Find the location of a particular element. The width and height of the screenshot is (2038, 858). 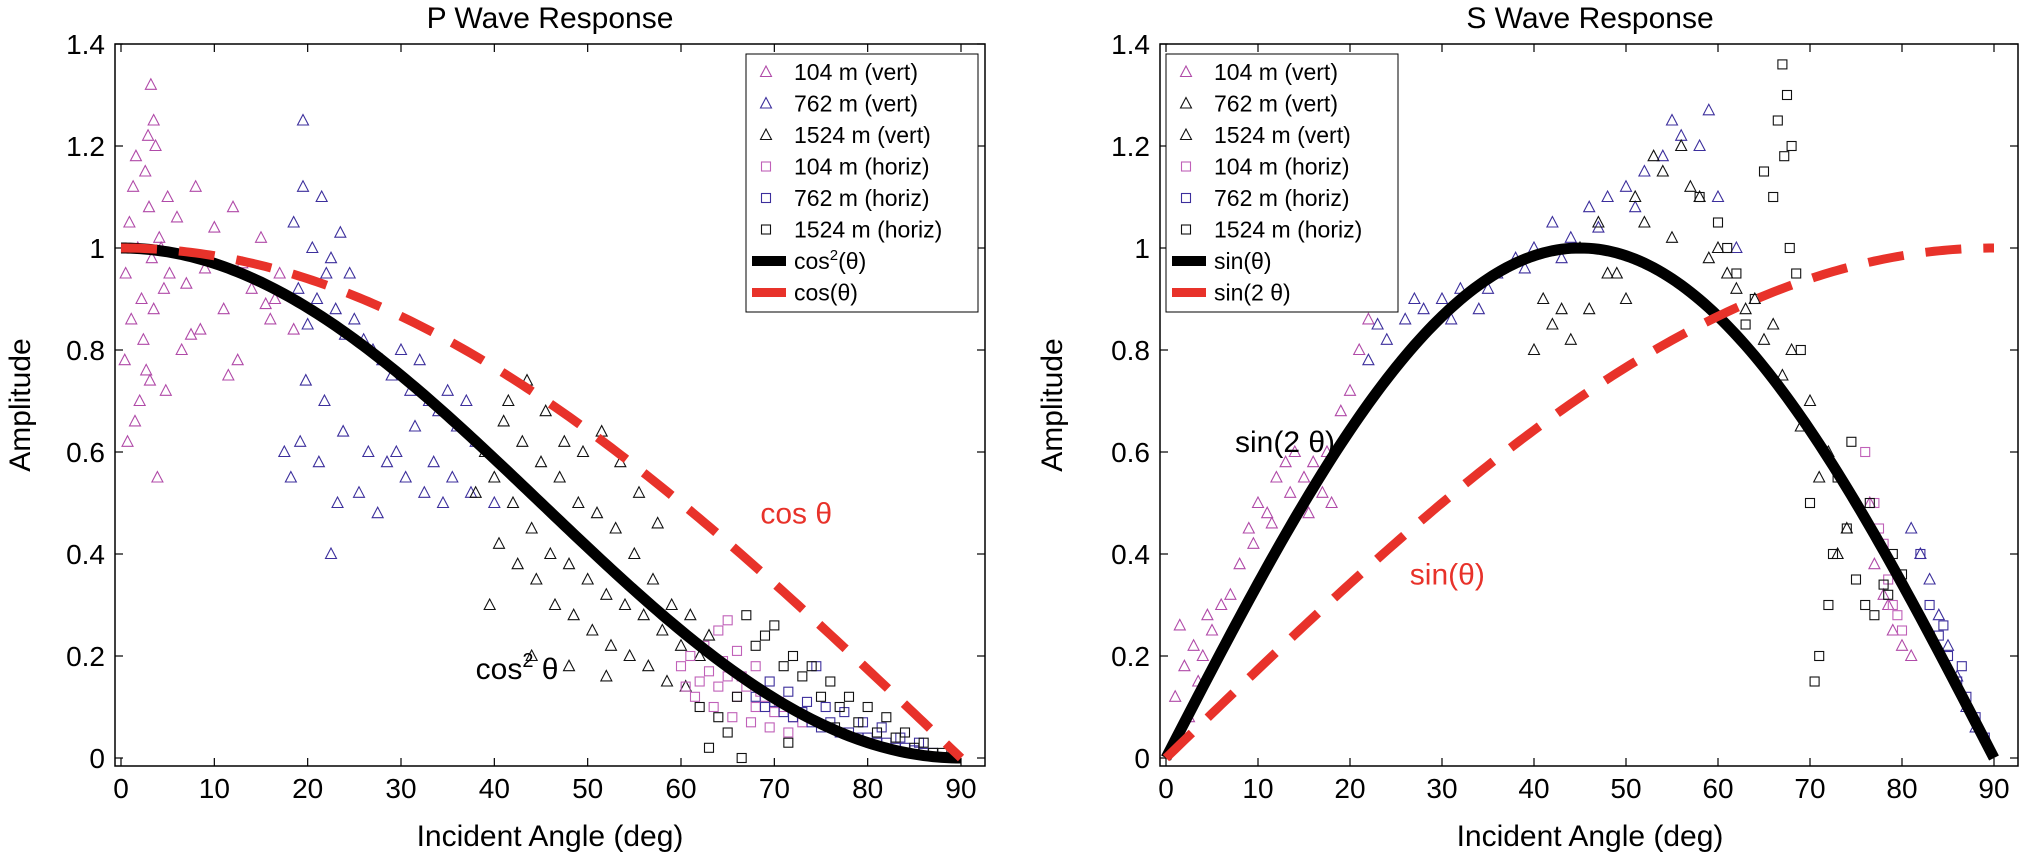

p-annotation-cos2-theta: cos2 θ is located at coordinates (517, 668).